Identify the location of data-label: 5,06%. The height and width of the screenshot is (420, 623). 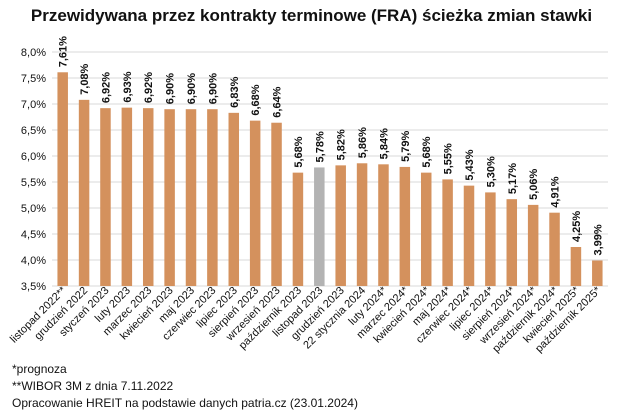
(534, 183).